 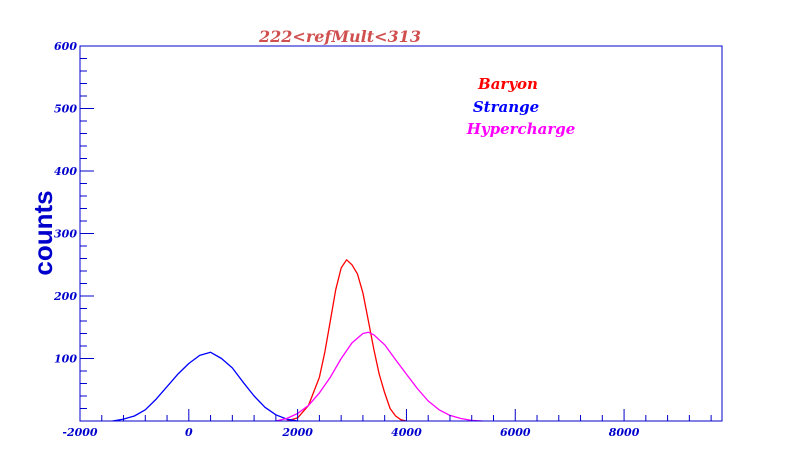 What do you see at coordinates (205, 386) in the screenshot?
I see `series-line-strange` at bounding box center [205, 386].